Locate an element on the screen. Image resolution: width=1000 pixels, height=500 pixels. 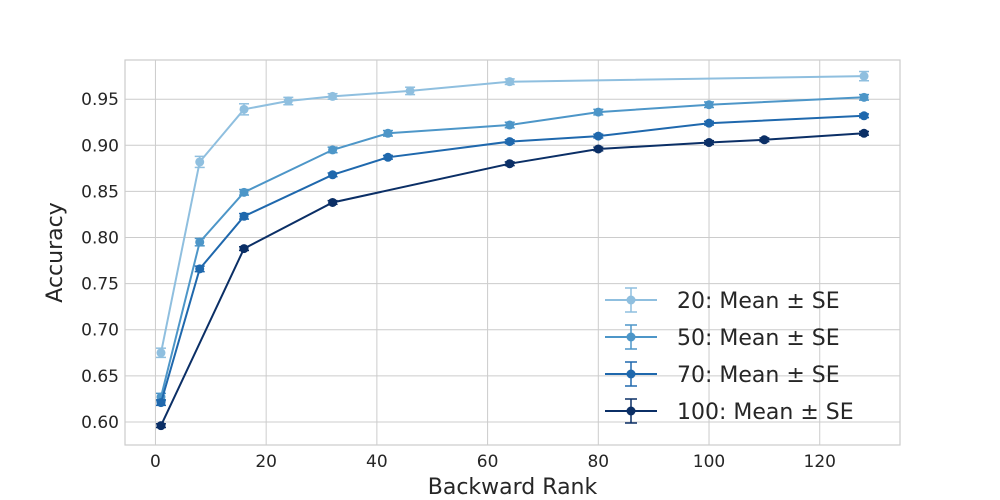
legend-label: 100: Mean ± SE is located at coordinates (765, 412).